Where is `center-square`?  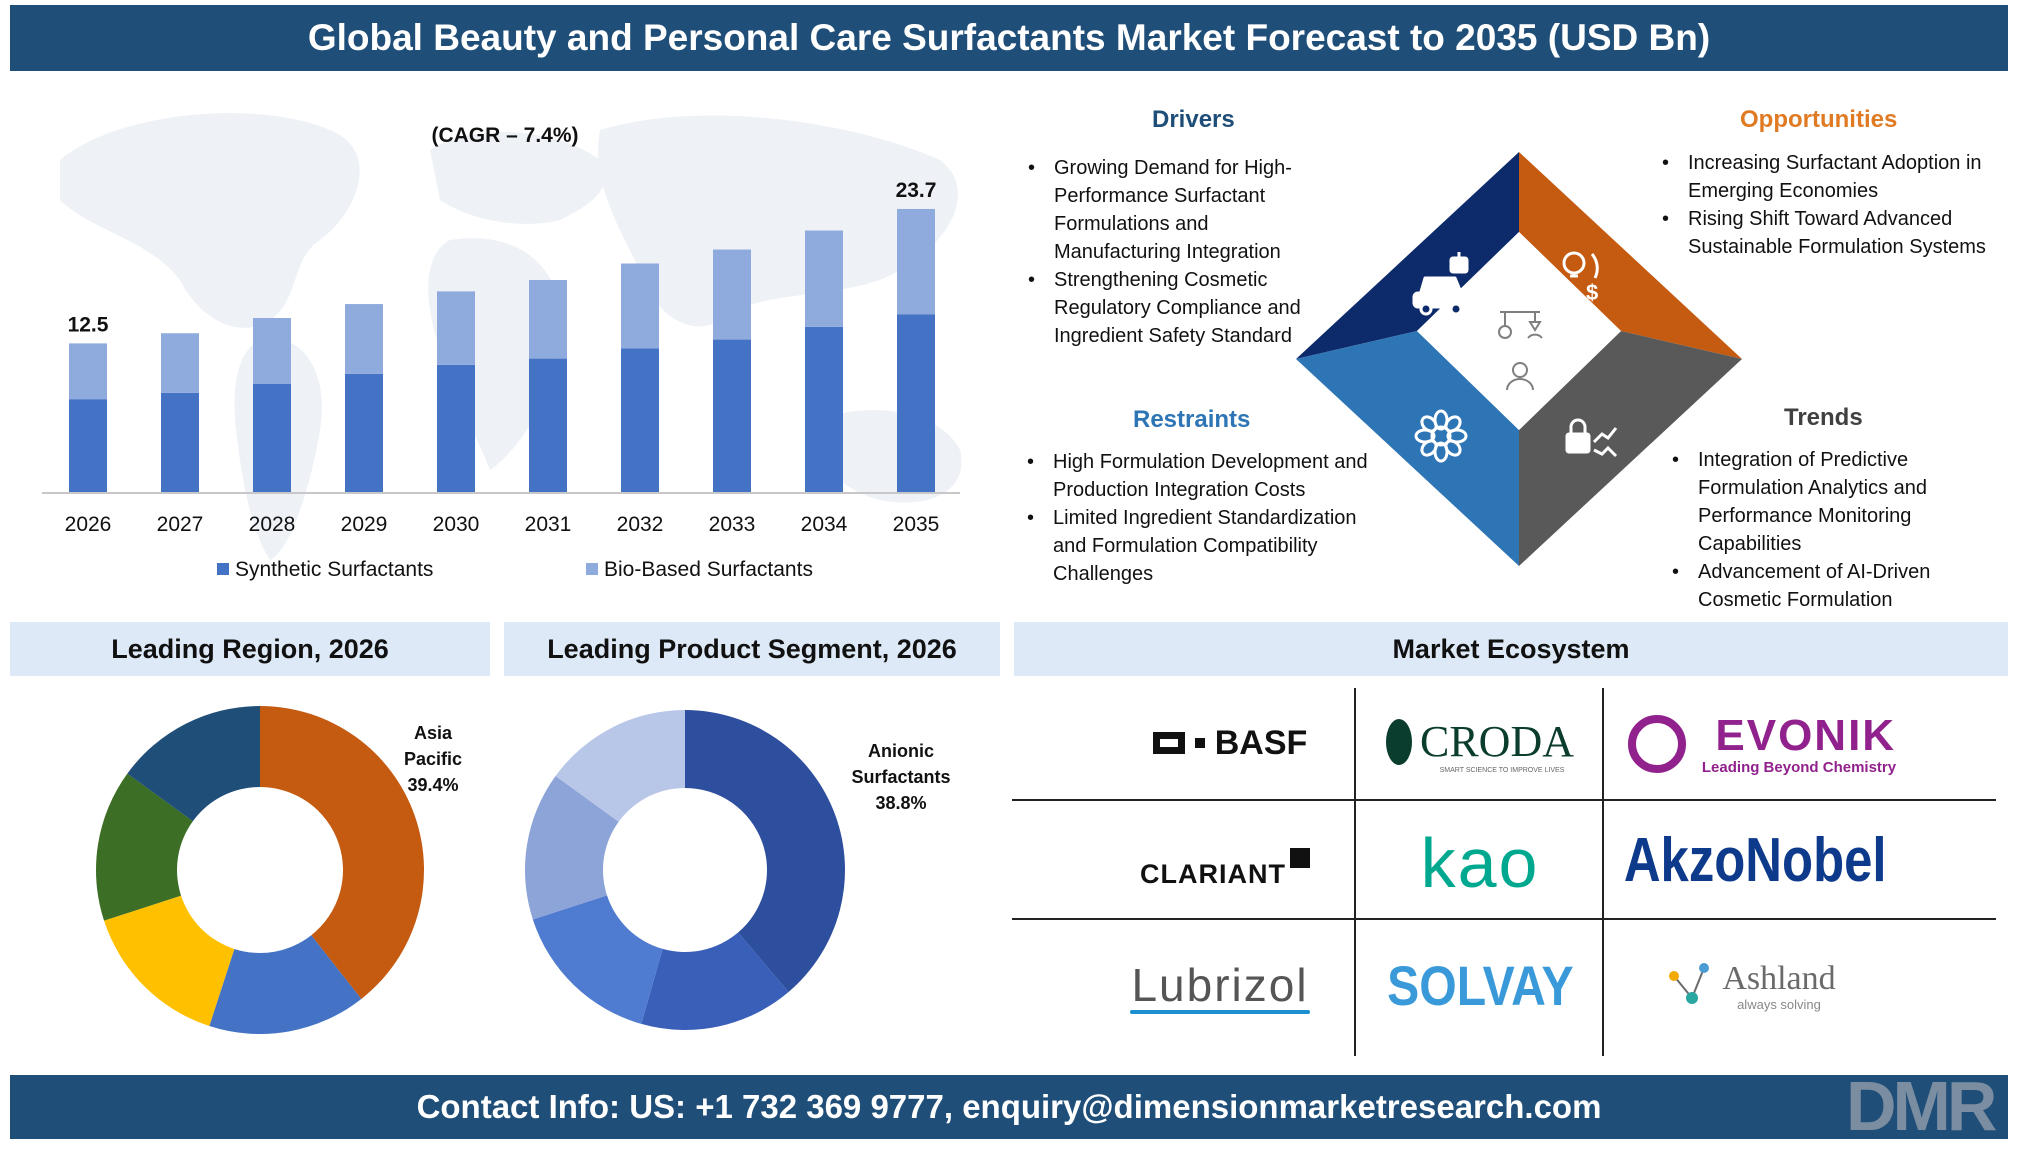 center-square is located at coordinates (1519, 331).